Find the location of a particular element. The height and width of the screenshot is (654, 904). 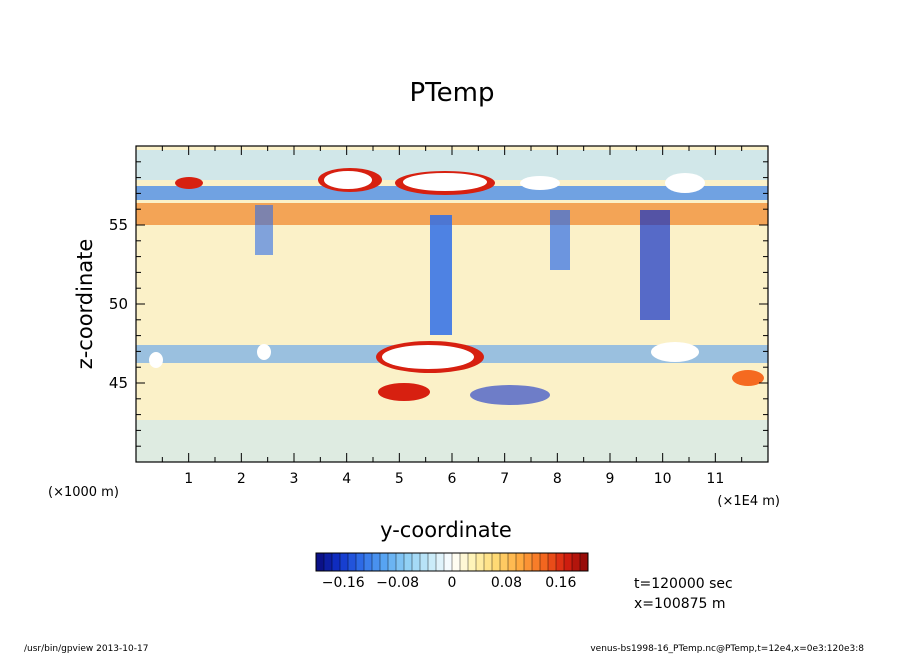

colorbar is located at coordinates (452, 562).